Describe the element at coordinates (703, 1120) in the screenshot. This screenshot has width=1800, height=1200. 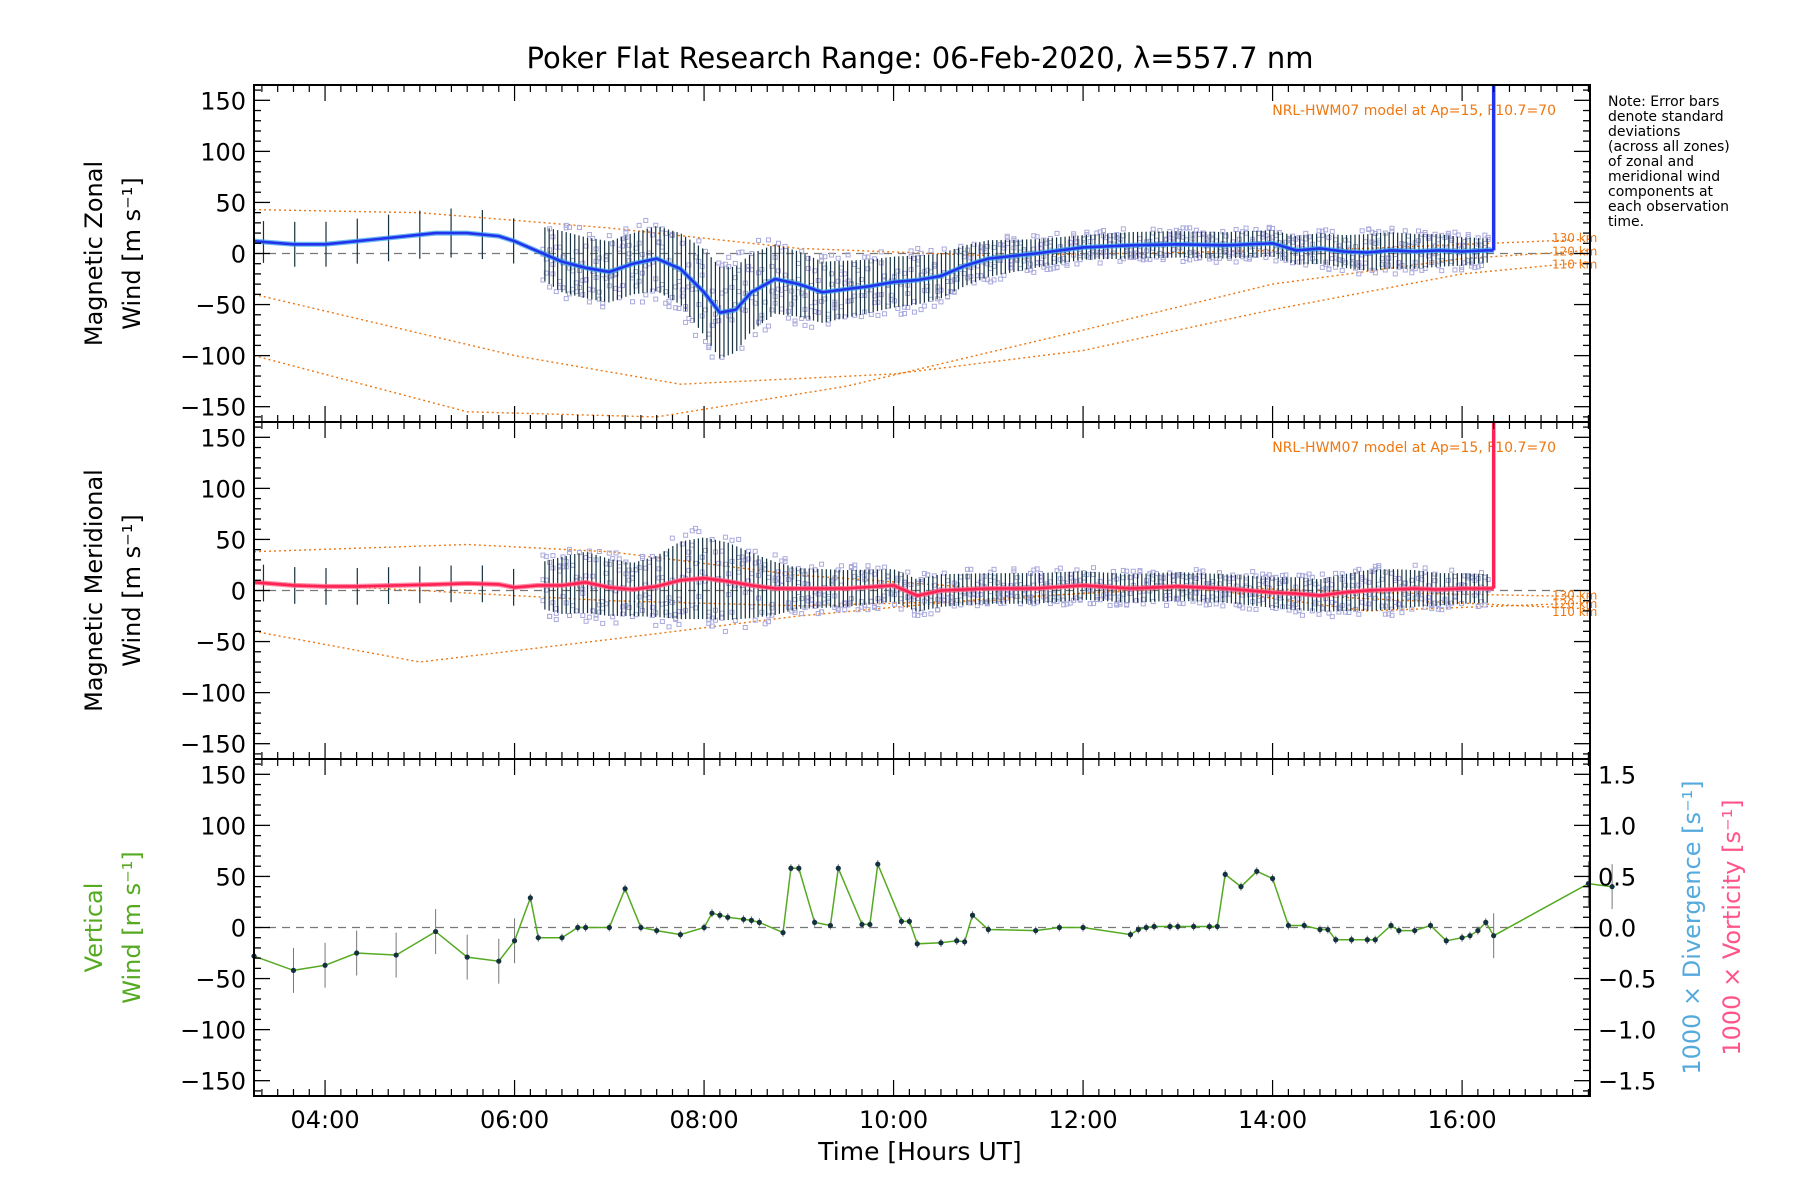
I see `x-tick-label: 08:00` at that location.